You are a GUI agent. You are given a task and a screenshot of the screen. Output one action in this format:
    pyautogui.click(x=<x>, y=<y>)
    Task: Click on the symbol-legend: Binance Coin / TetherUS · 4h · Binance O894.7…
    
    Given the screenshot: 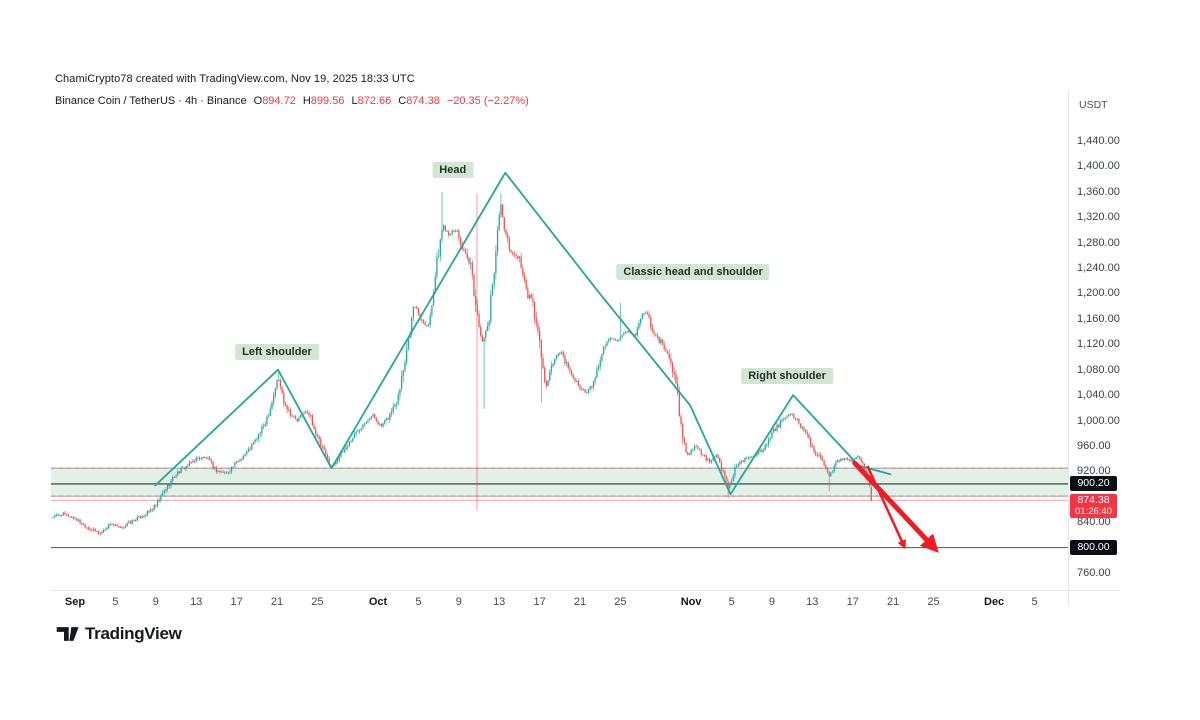 What is the action you would take?
    pyautogui.click(x=292, y=101)
    